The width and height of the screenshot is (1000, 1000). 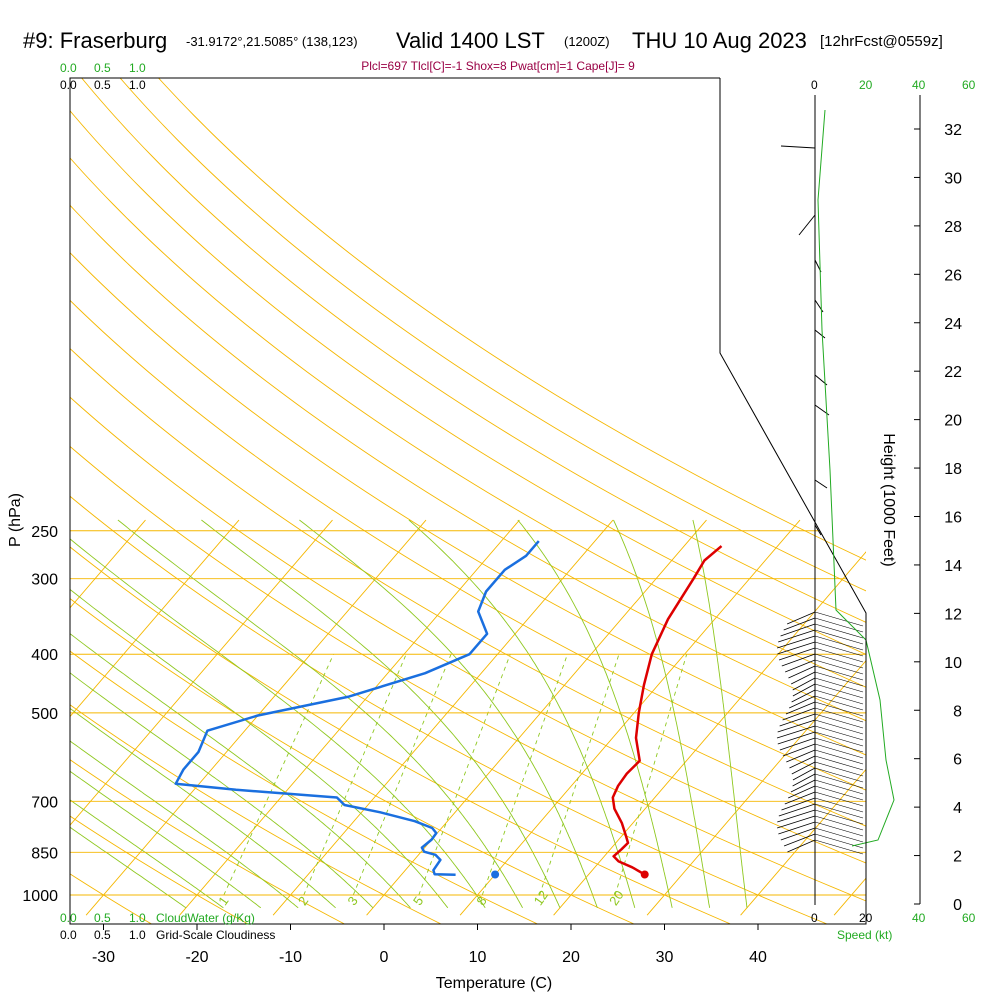 I want to click on height-tick-label: 14, so click(x=953, y=566).